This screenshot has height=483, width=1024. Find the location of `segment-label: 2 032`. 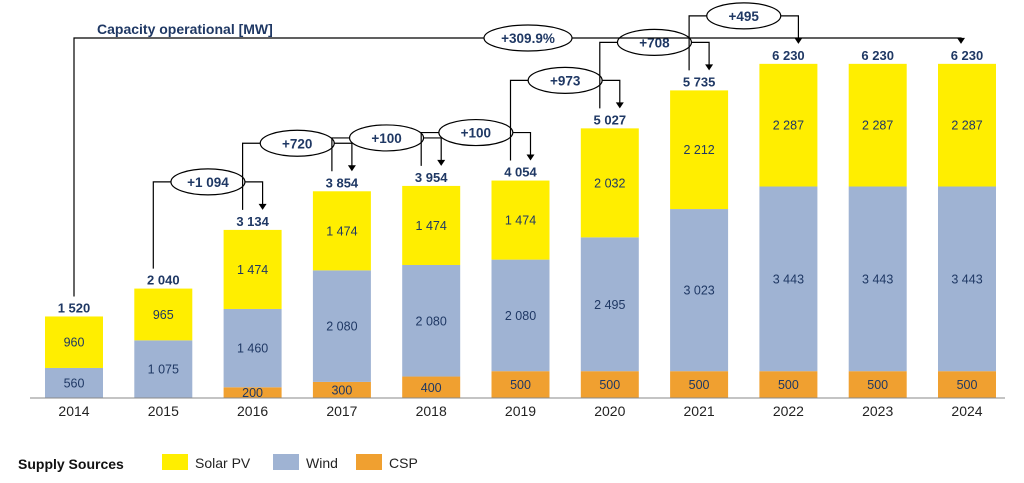

segment-label: 2 032 is located at coordinates (609, 183).